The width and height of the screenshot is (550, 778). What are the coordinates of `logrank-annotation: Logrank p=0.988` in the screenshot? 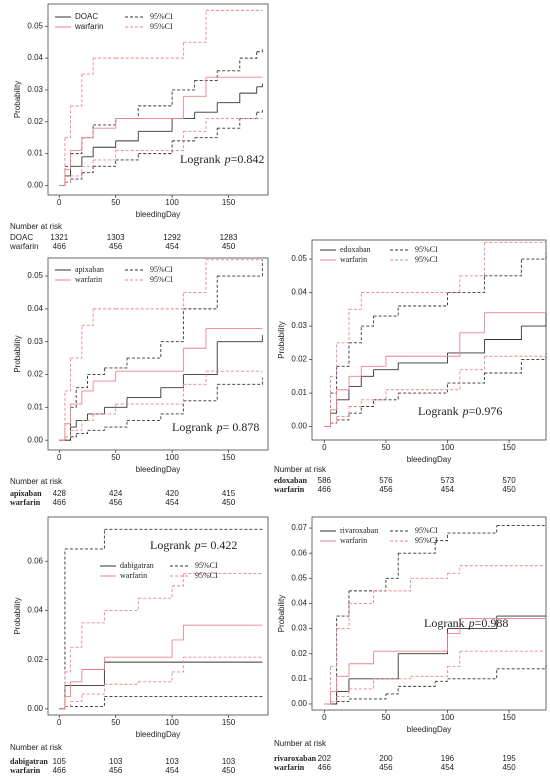 It's located at (466, 623).